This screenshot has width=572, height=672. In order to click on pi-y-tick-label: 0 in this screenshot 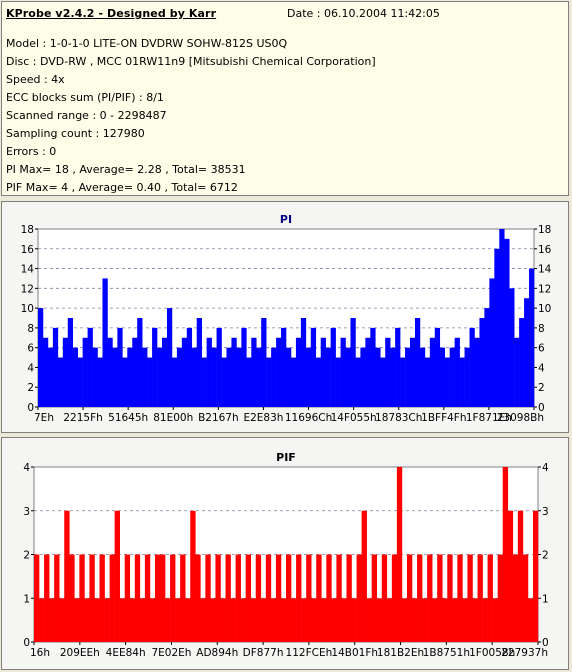, I will do `click(30, 408)`.